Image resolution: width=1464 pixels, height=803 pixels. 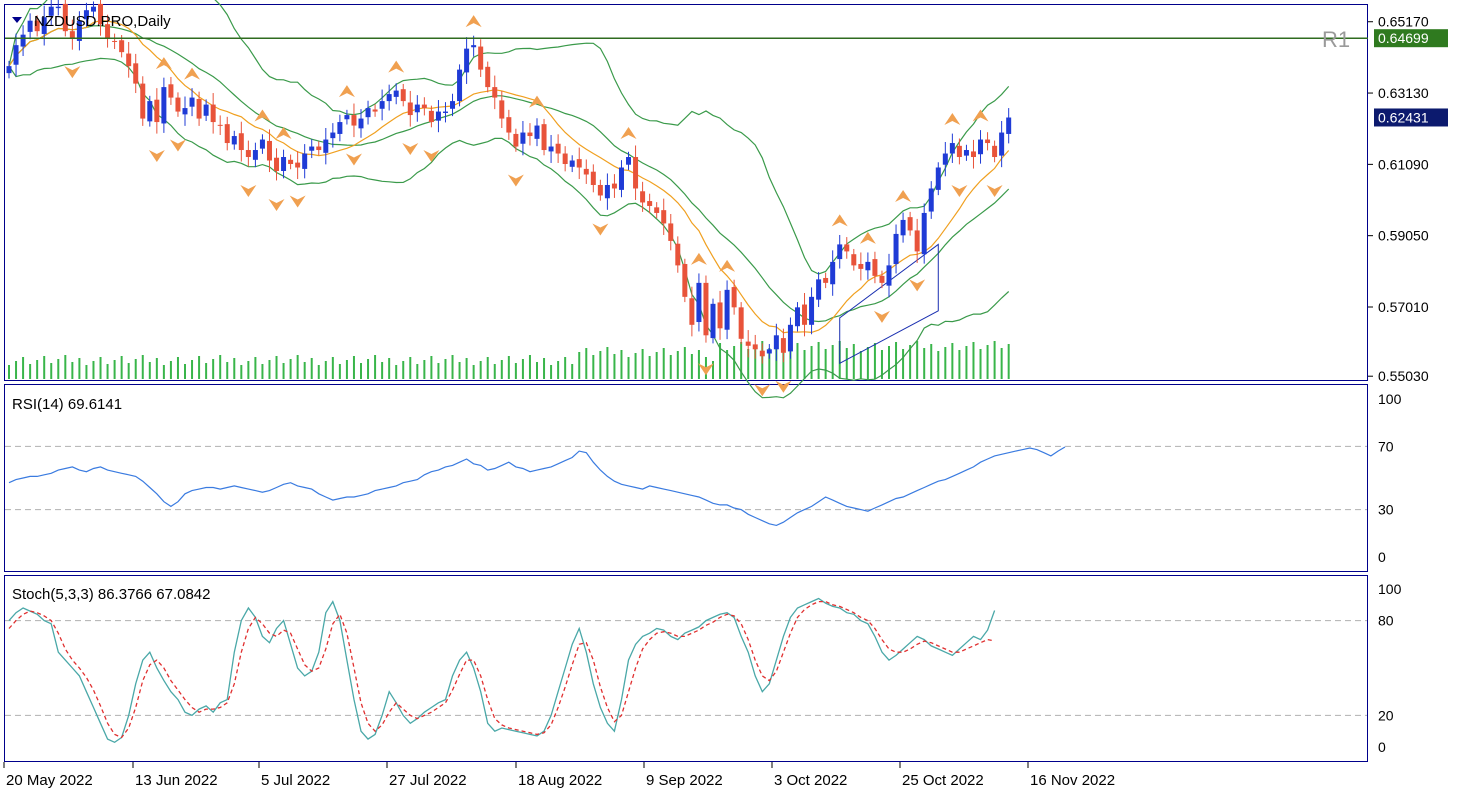 What do you see at coordinates (1386, 715) in the screenshot?
I see `stoch-tick-label: 20` at bounding box center [1386, 715].